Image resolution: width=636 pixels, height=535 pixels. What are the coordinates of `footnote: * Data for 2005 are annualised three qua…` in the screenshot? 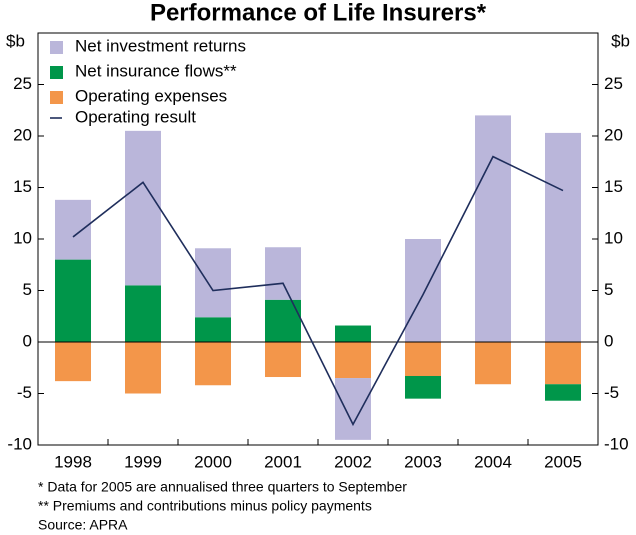 It's located at (222, 487).